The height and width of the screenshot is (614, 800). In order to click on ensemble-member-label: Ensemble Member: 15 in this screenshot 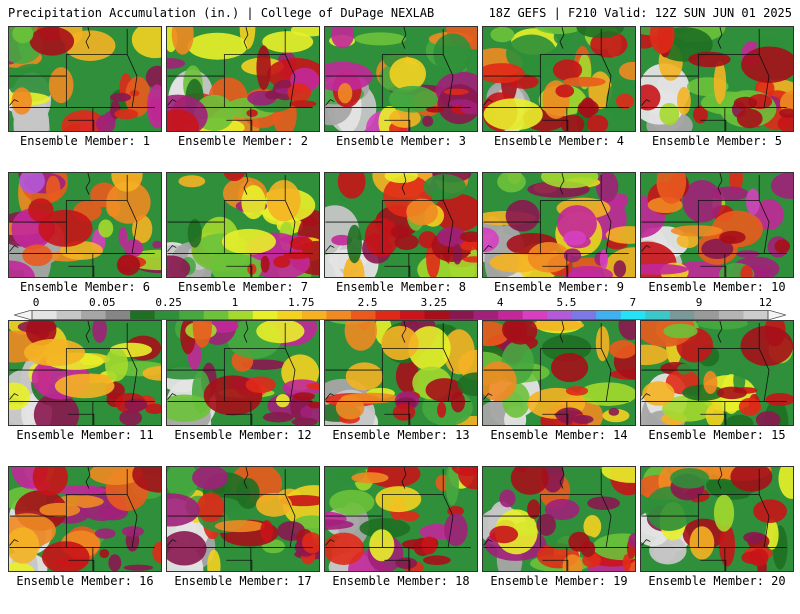, I will do `click(717, 435)`.